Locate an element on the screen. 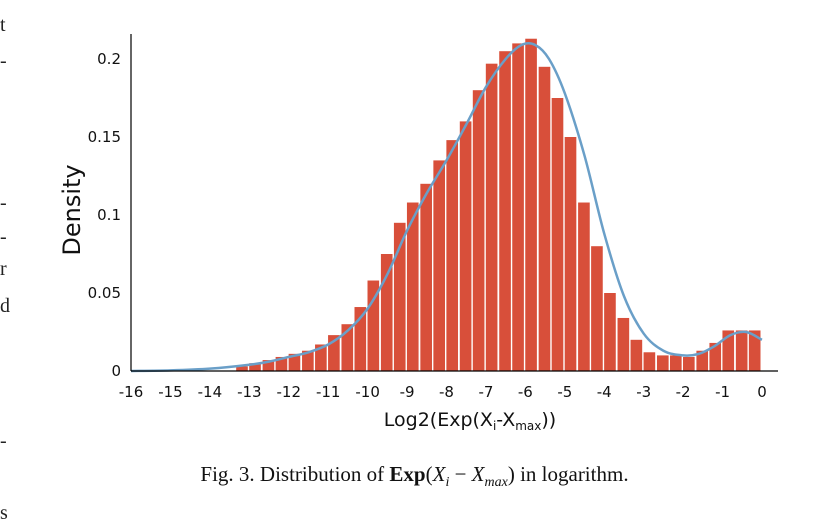 The image size is (829, 525). y-tick-label-1: 0.05 is located at coordinates (104, 293).